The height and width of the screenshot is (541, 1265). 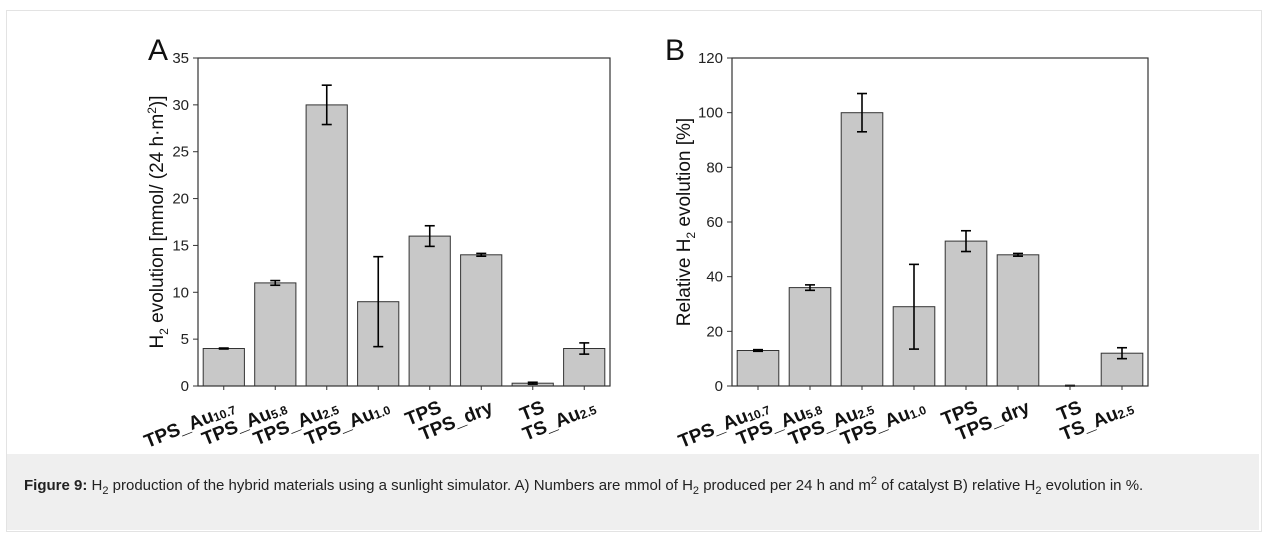 I want to click on y-tick-label-3: 15, so click(x=180, y=245).